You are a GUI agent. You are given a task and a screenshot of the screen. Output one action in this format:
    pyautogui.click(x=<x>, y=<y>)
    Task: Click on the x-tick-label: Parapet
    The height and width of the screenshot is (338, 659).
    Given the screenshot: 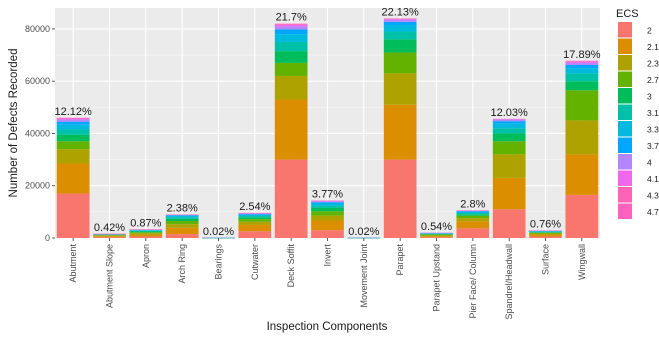 What is the action you would take?
    pyautogui.click(x=400, y=260)
    